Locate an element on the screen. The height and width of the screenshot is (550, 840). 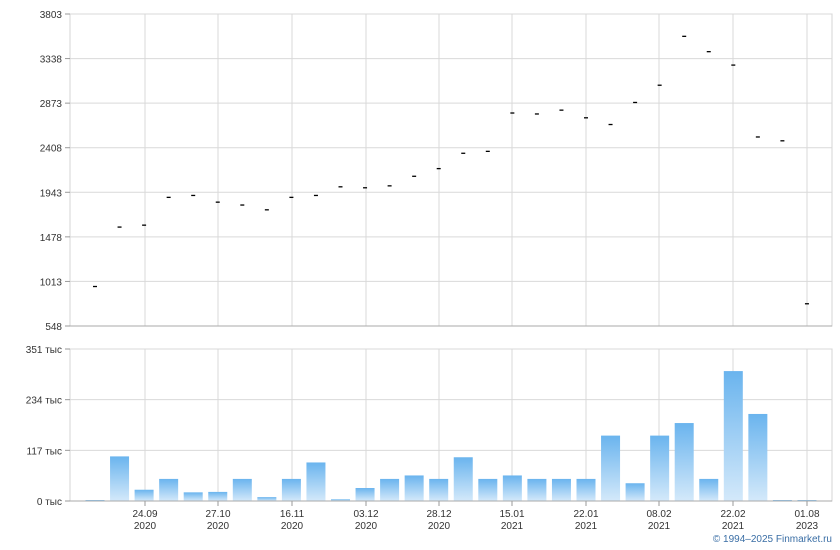
price-y-tick-label: 2873 is located at coordinates (51, 104).